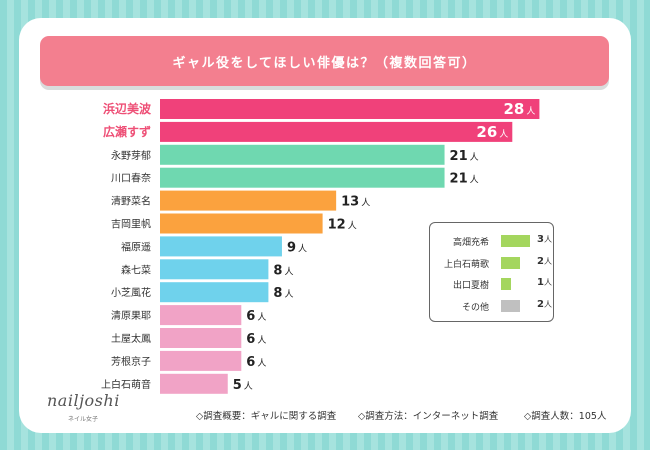  I want to click on other-answer-row: 上白石萌歌 2人, so click(492, 263).